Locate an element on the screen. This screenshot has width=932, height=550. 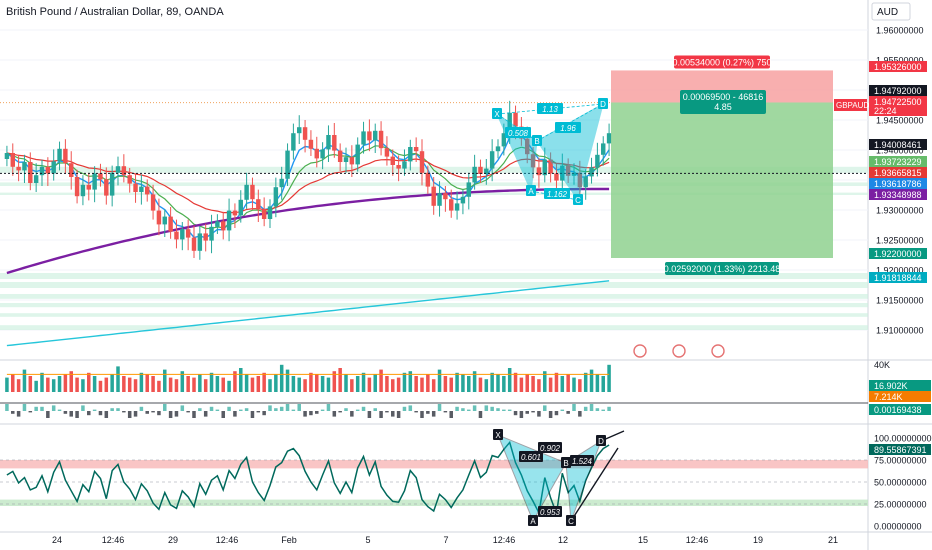
price-tag-text: 1.94722500 is located at coordinates (898, 102).